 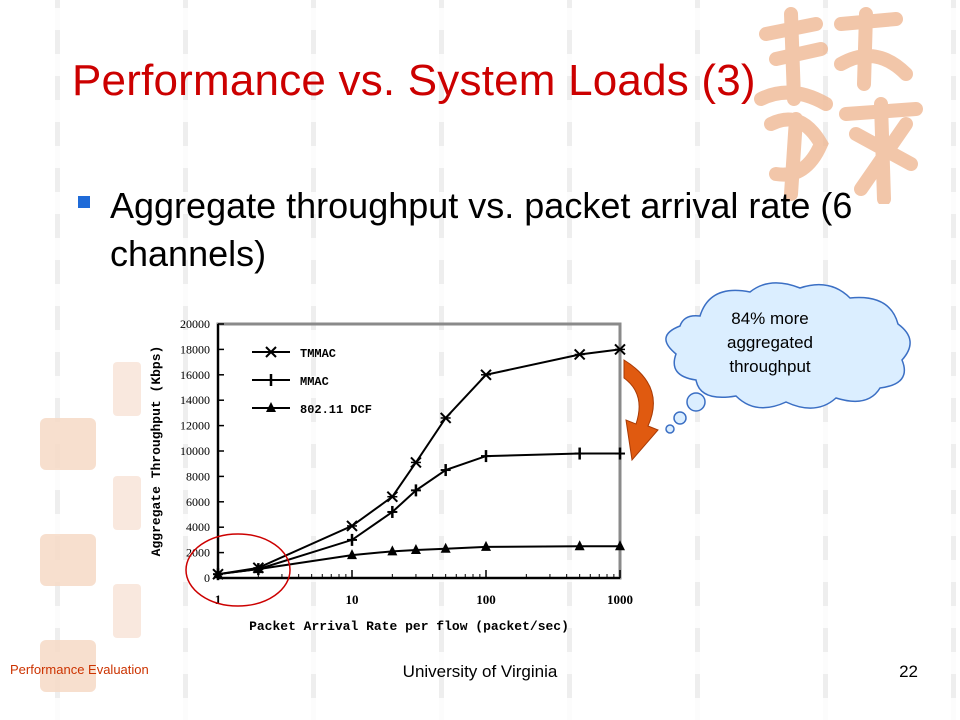 I want to click on footer-section-label: Performance Evaluation, so click(x=79, y=669).